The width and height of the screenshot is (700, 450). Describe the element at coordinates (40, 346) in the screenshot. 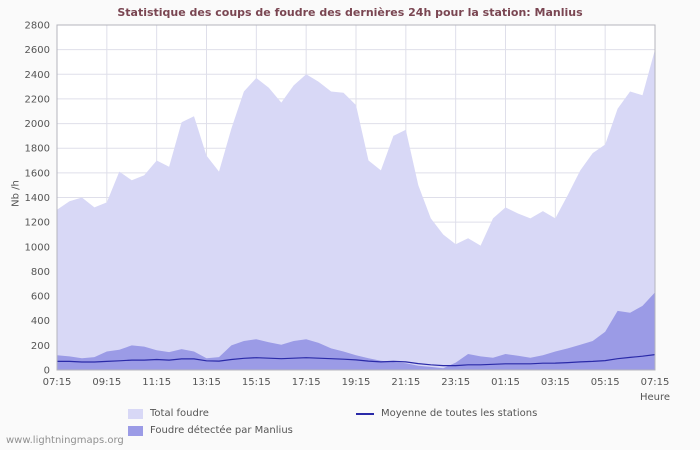

I see `svg-text: 200` at that location.